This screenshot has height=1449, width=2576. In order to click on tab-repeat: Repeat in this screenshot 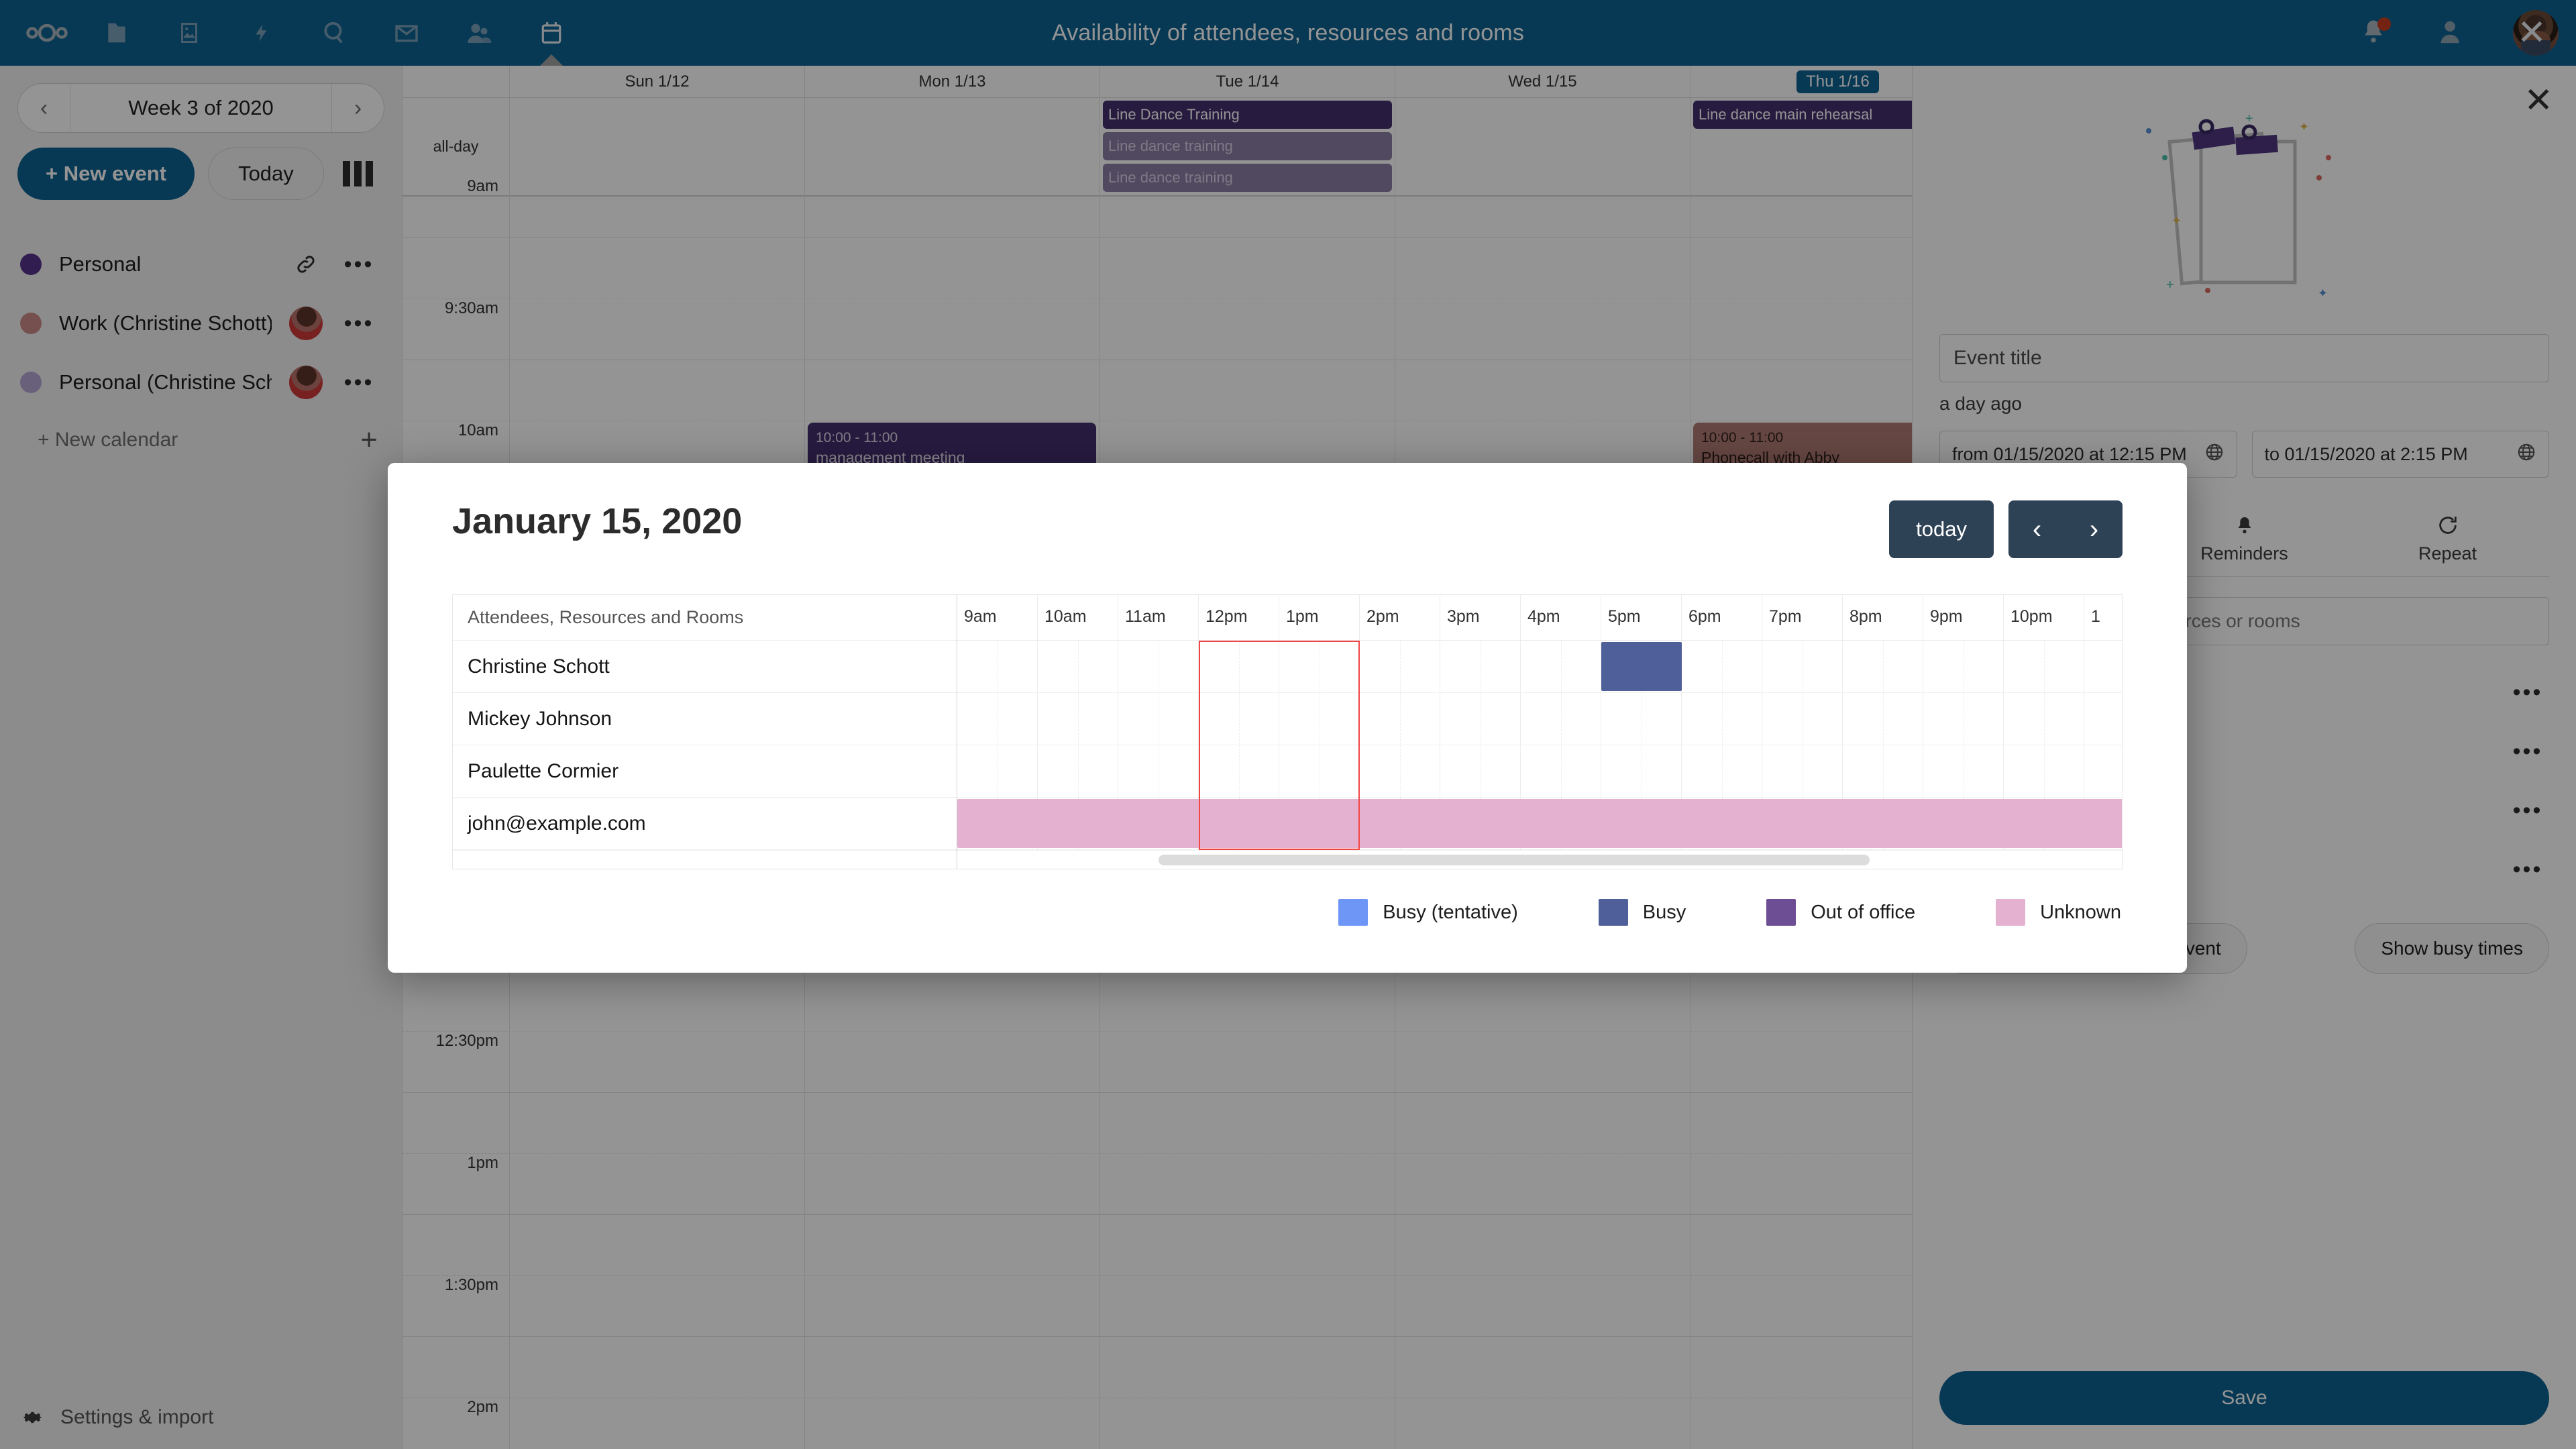, I will do `click(2447, 540)`.